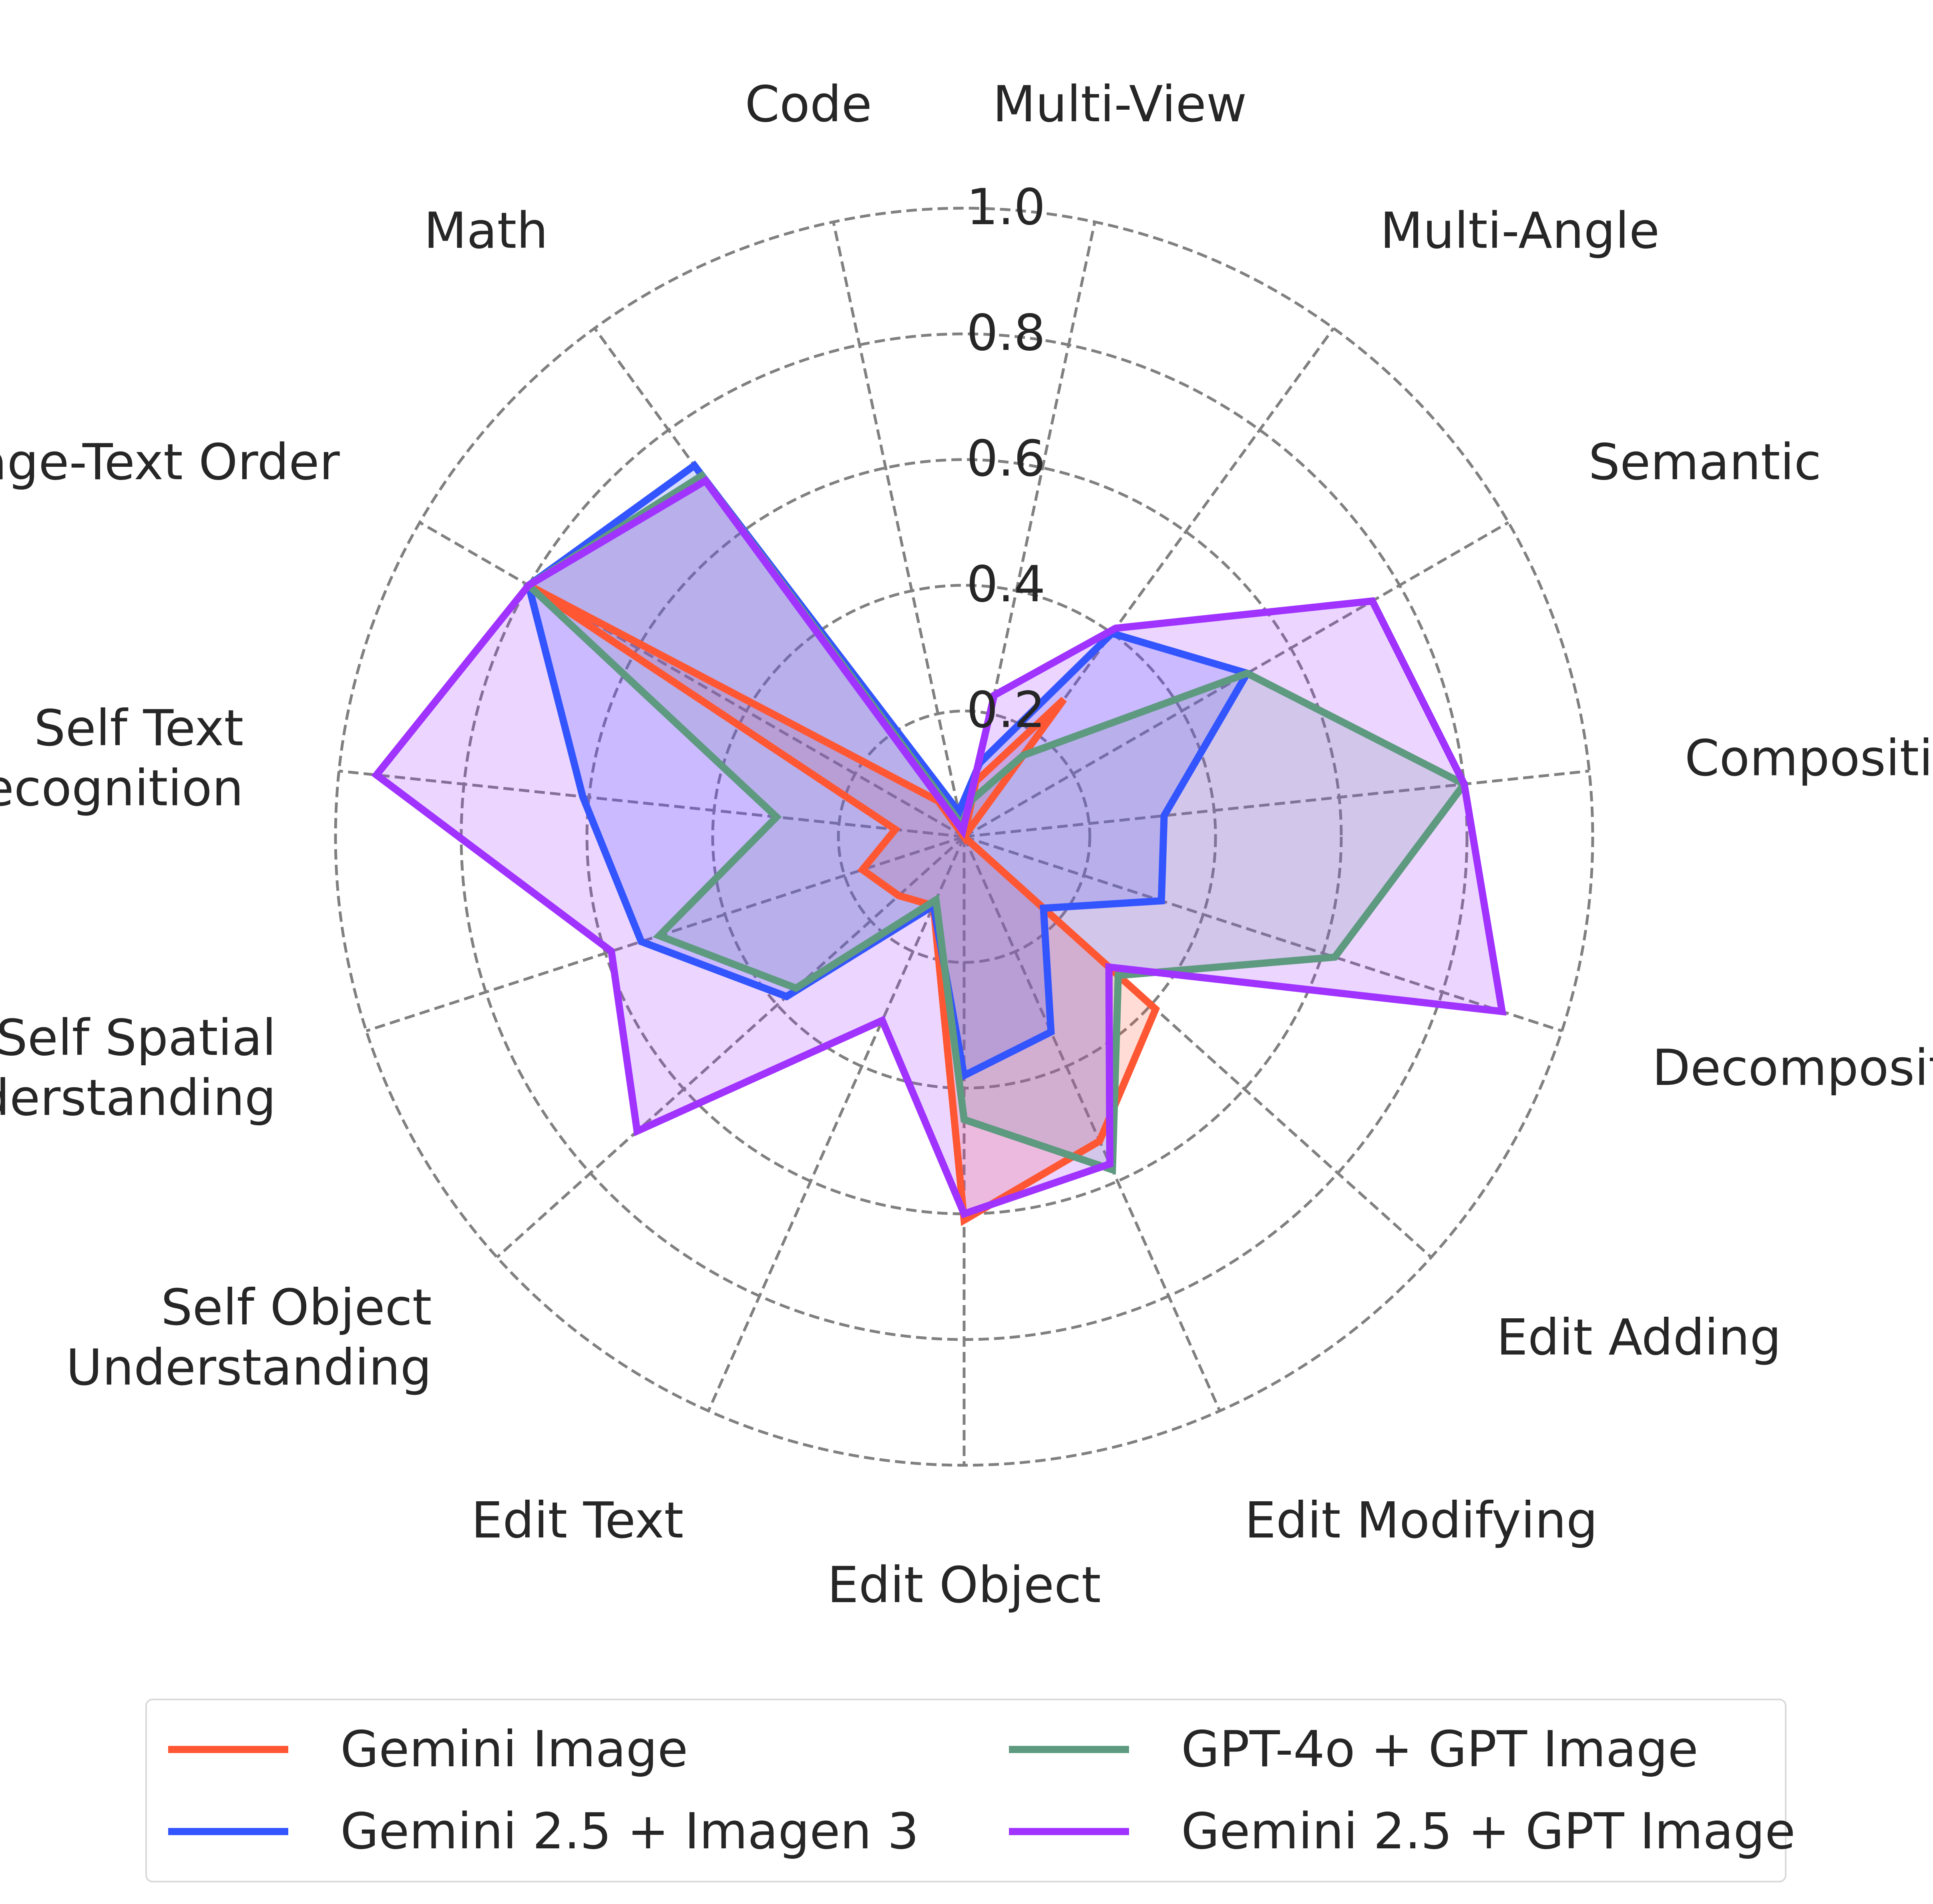 The width and height of the screenshot is (1933, 1904). What do you see at coordinates (1439, 1750) in the screenshot?
I see `legend-label-3: GPT-4o + GPT Image` at bounding box center [1439, 1750].